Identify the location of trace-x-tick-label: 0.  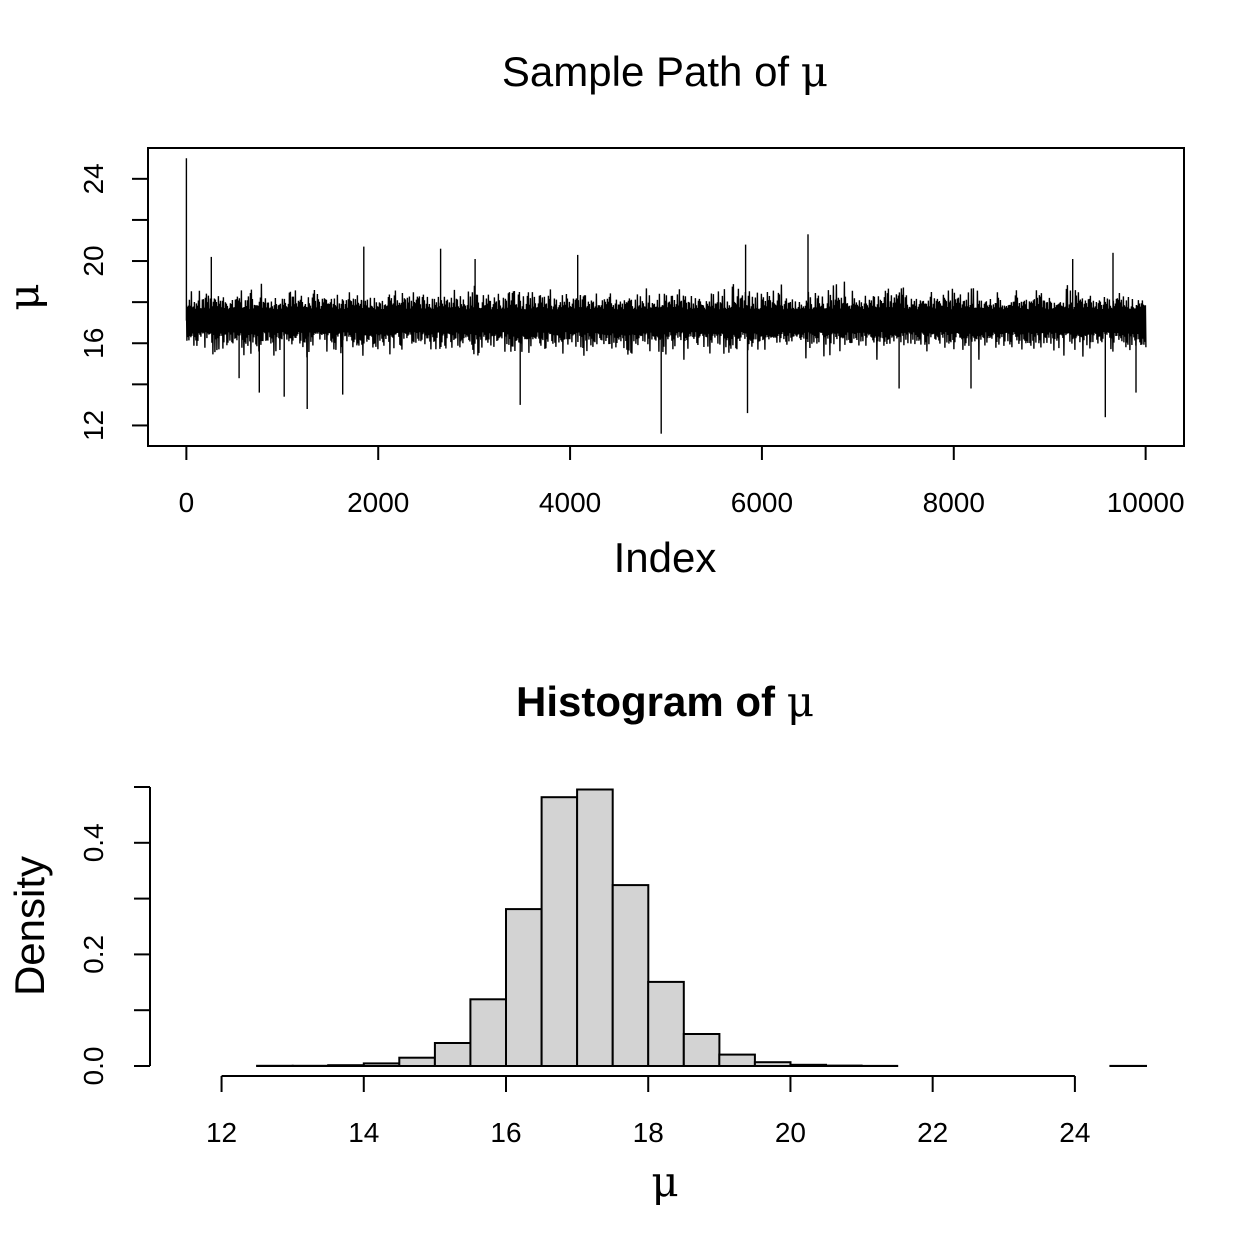
(187, 502).